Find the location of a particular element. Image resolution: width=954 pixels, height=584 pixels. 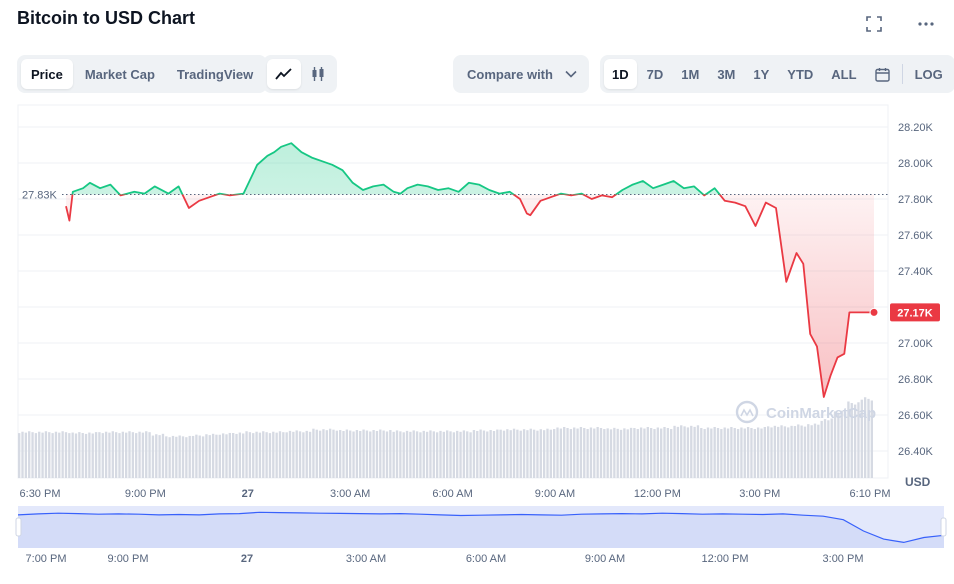

fullscreen-icon is located at coordinates (874, 24).